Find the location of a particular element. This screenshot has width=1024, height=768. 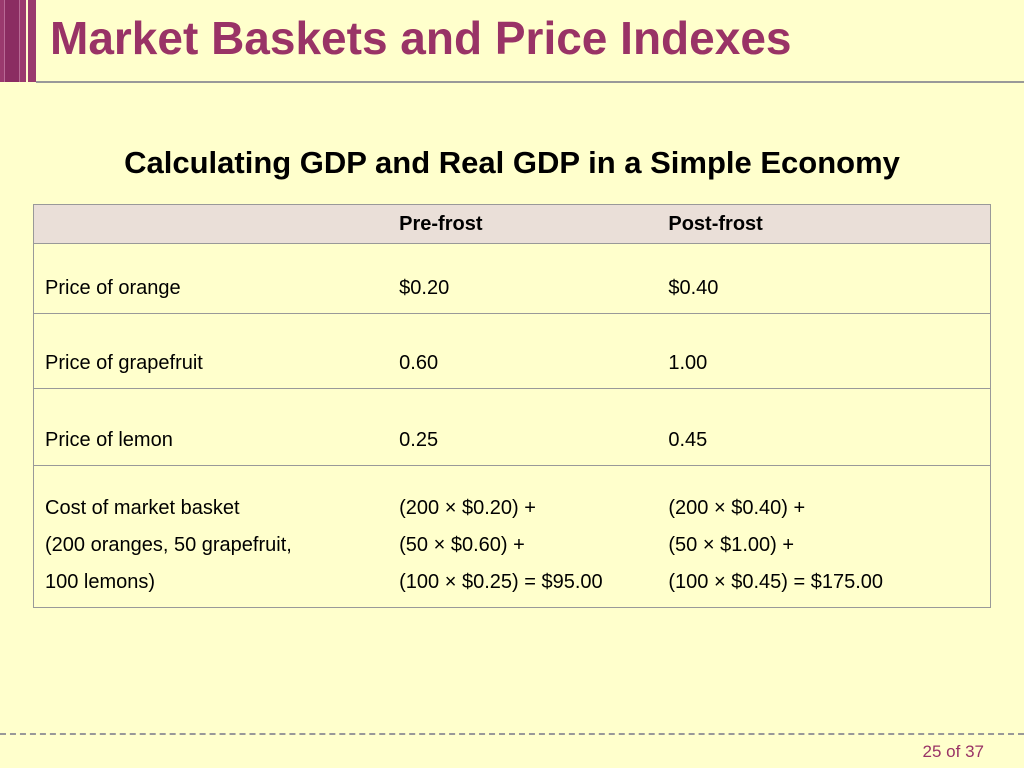

row-label-cell: Price of orange is located at coordinates (211, 278).